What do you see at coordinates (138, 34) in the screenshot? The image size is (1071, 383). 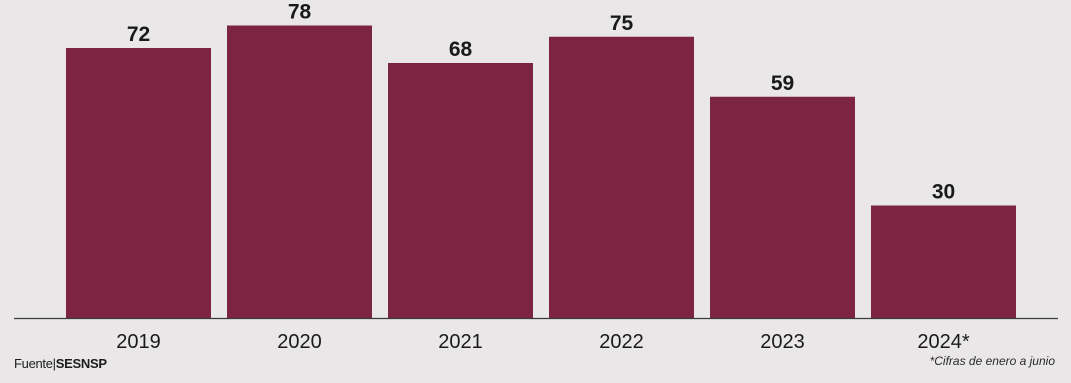 I see `value-label-2019: 72` at bounding box center [138, 34].